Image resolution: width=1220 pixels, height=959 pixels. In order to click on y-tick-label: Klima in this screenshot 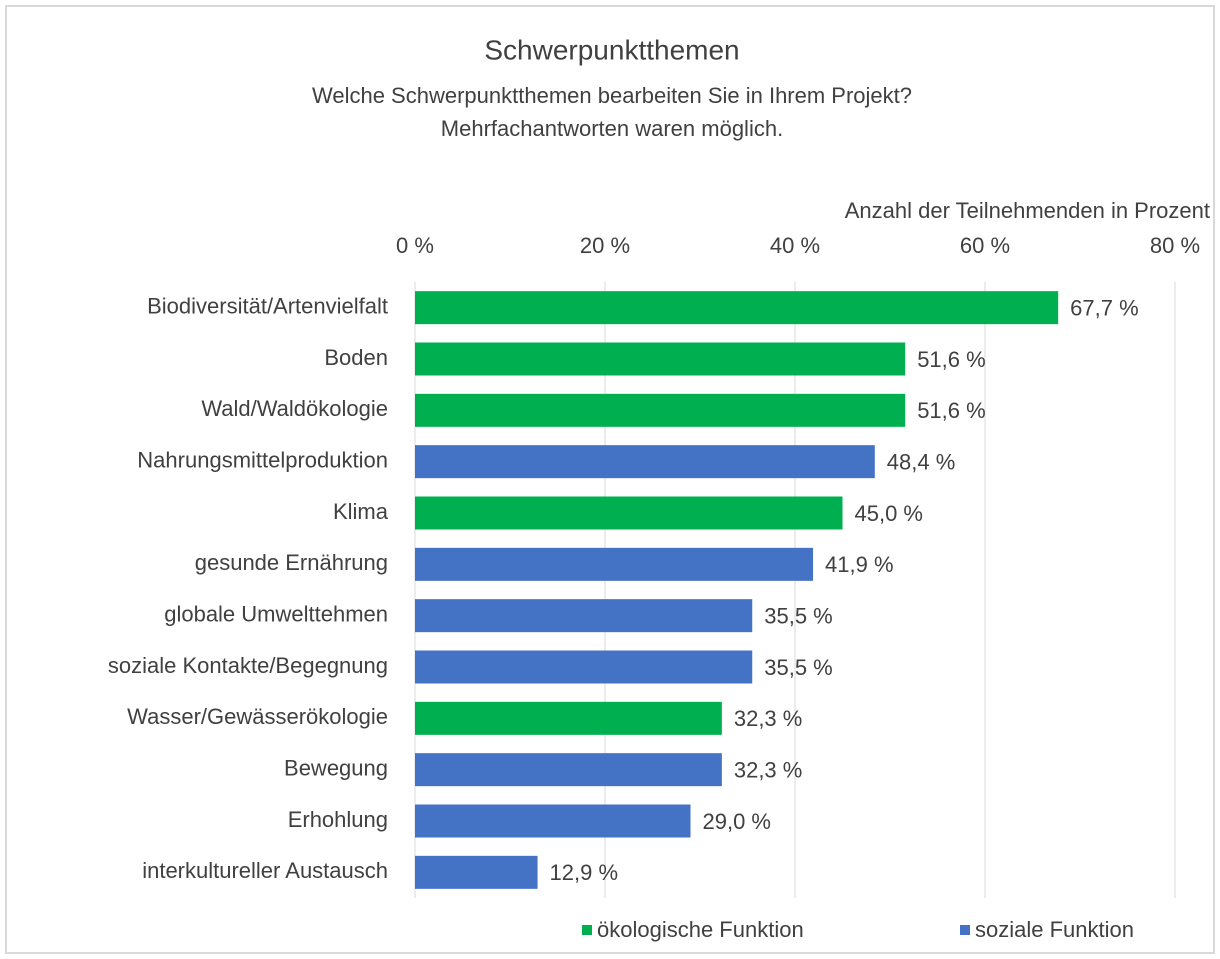, I will do `click(361, 511)`.